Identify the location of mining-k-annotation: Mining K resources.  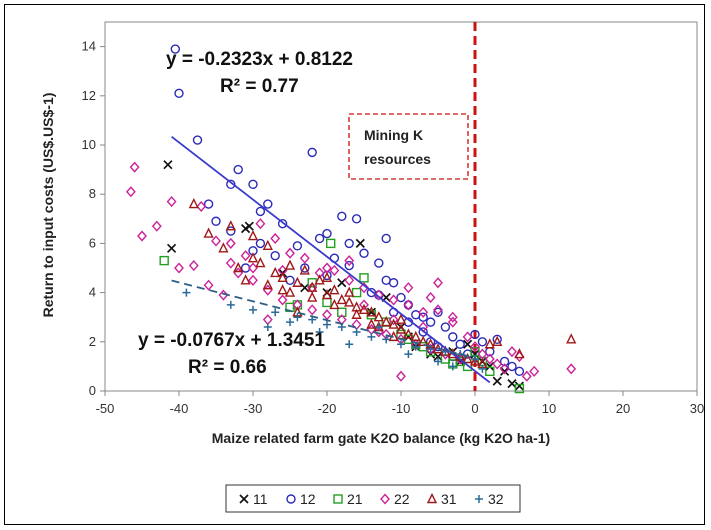
(408, 146).